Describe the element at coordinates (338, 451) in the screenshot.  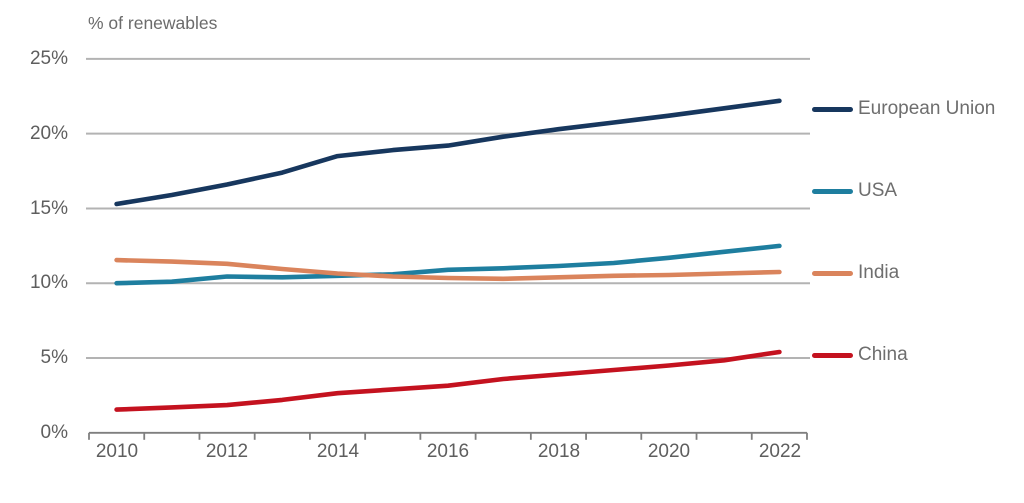
I see `x-tick-label: 2014` at that location.